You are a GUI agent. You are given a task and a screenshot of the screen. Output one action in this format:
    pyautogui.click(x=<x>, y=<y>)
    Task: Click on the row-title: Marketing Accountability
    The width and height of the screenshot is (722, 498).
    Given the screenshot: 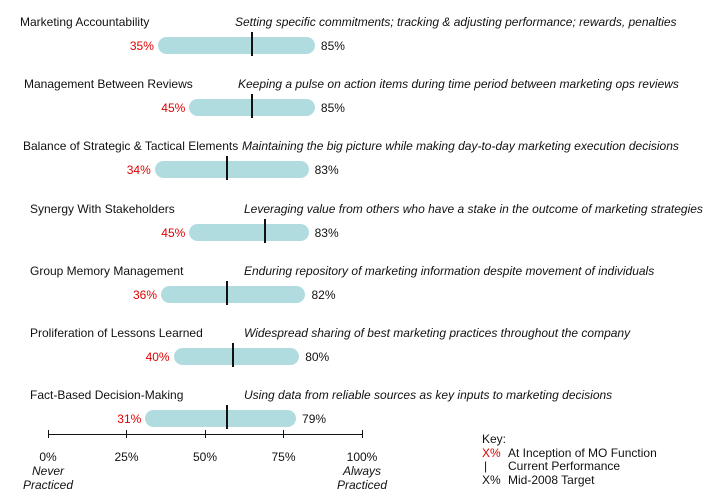 What is the action you would take?
    pyautogui.click(x=85, y=22)
    